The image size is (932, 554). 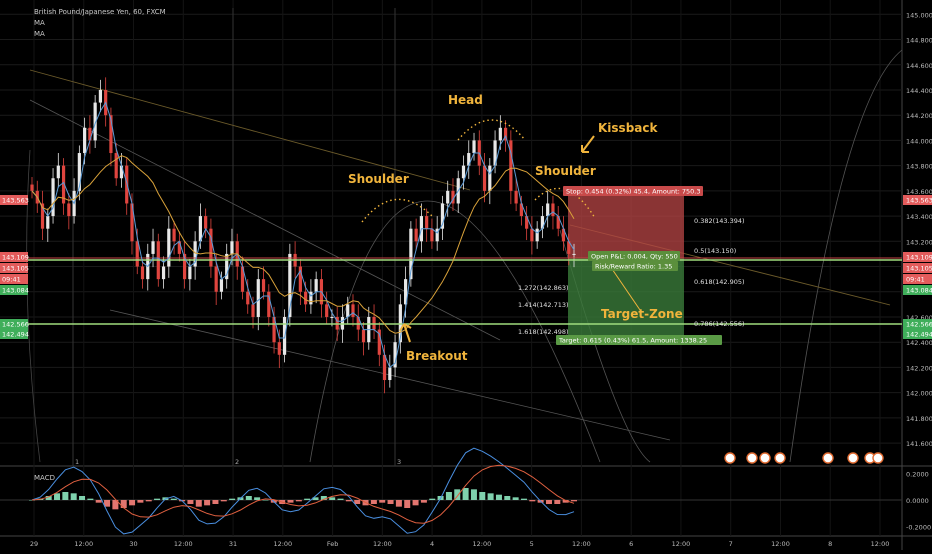 What do you see at coordinates (626, 299) in the screenshot?
I see `target-zone` at bounding box center [626, 299].